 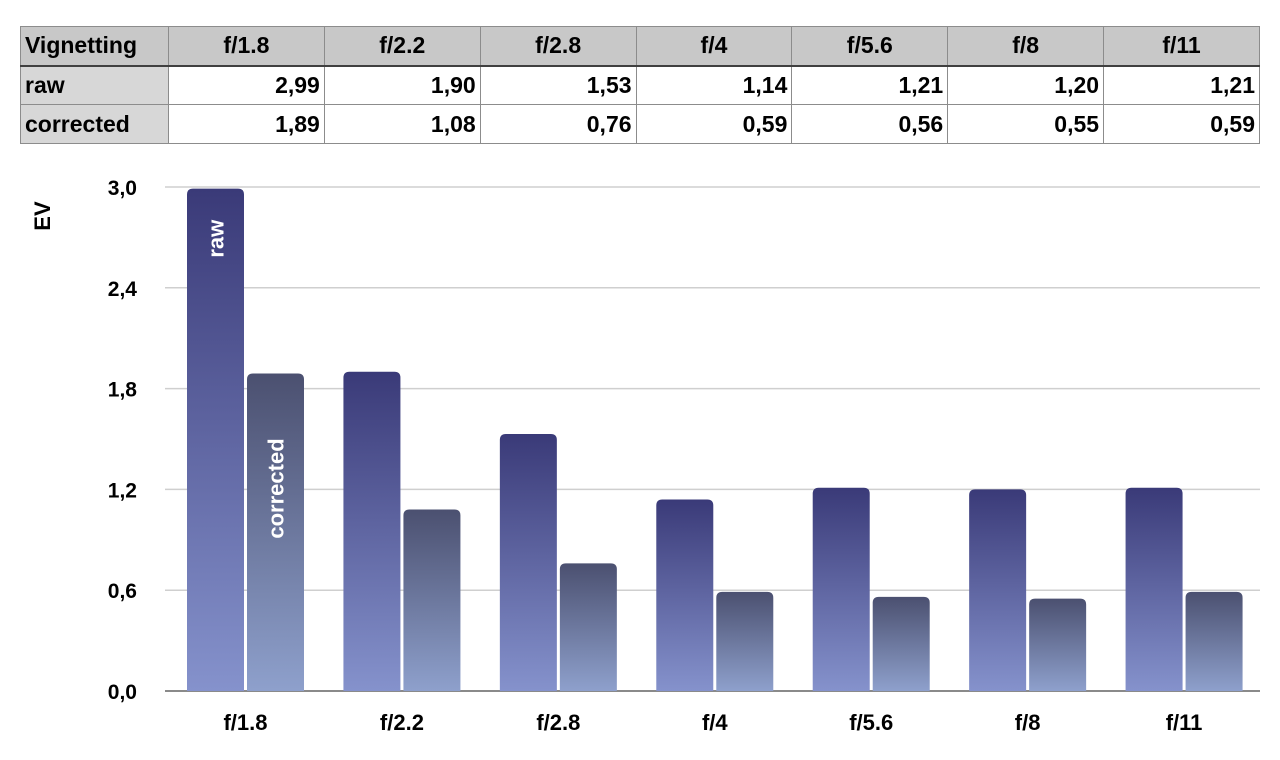 I want to click on x-tick-label: f/2.2, so click(x=402, y=722).